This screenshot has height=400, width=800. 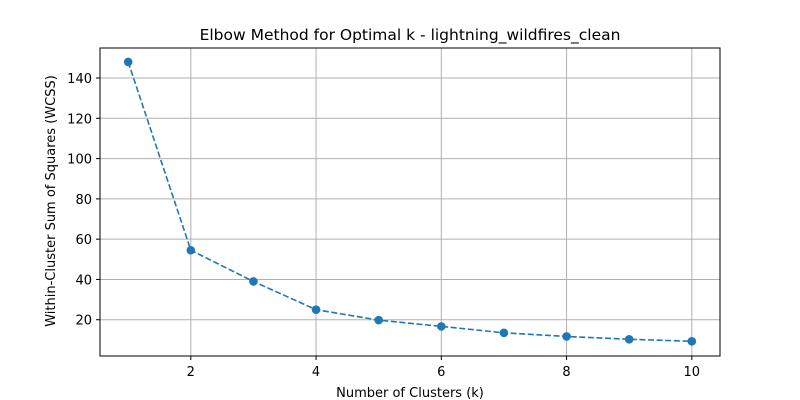 What do you see at coordinates (83, 240) in the screenshot?
I see `y-tick-label: 60` at bounding box center [83, 240].